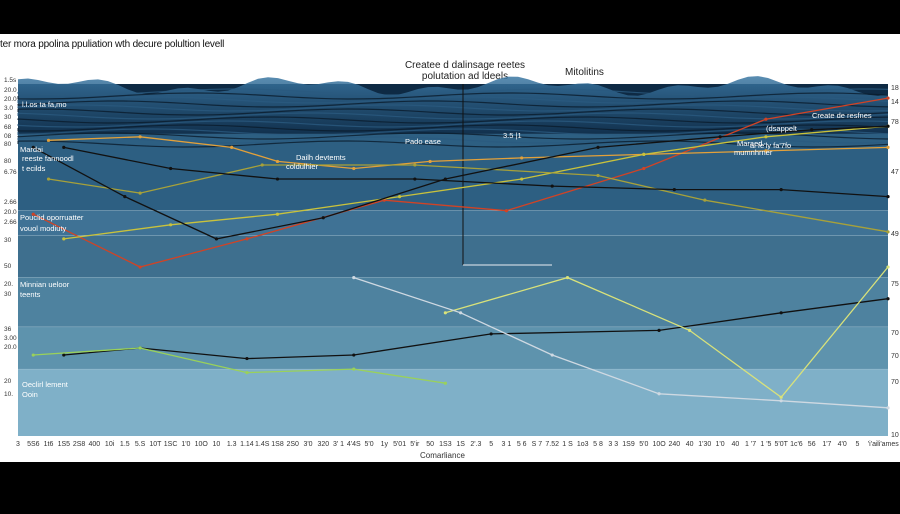 This screenshot has height=514, width=900. I want to click on annotation-right-1a: Maraed, so click(749, 143).